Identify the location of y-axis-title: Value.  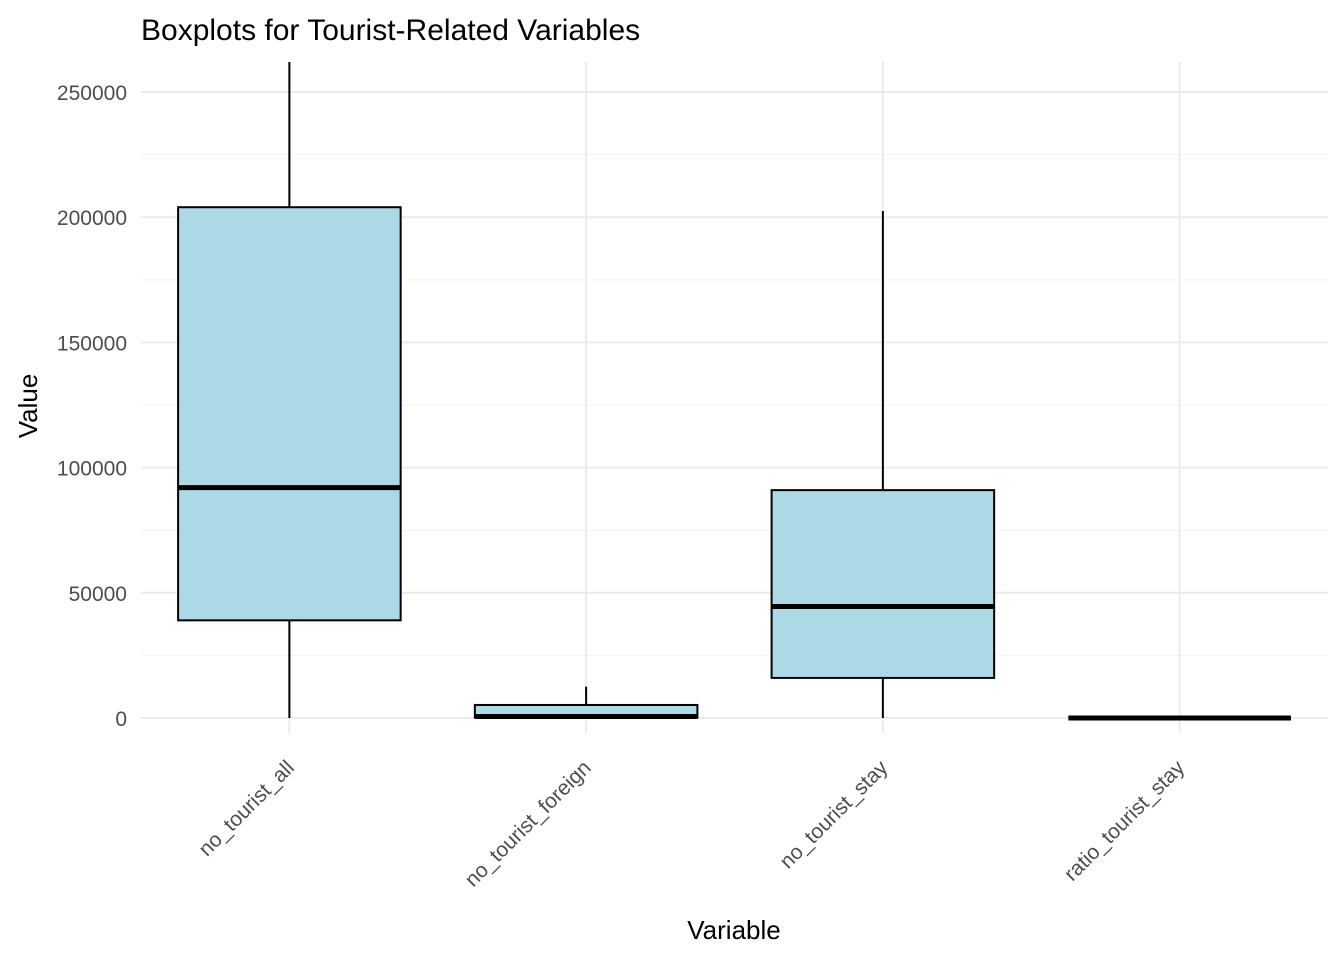
(28, 406).